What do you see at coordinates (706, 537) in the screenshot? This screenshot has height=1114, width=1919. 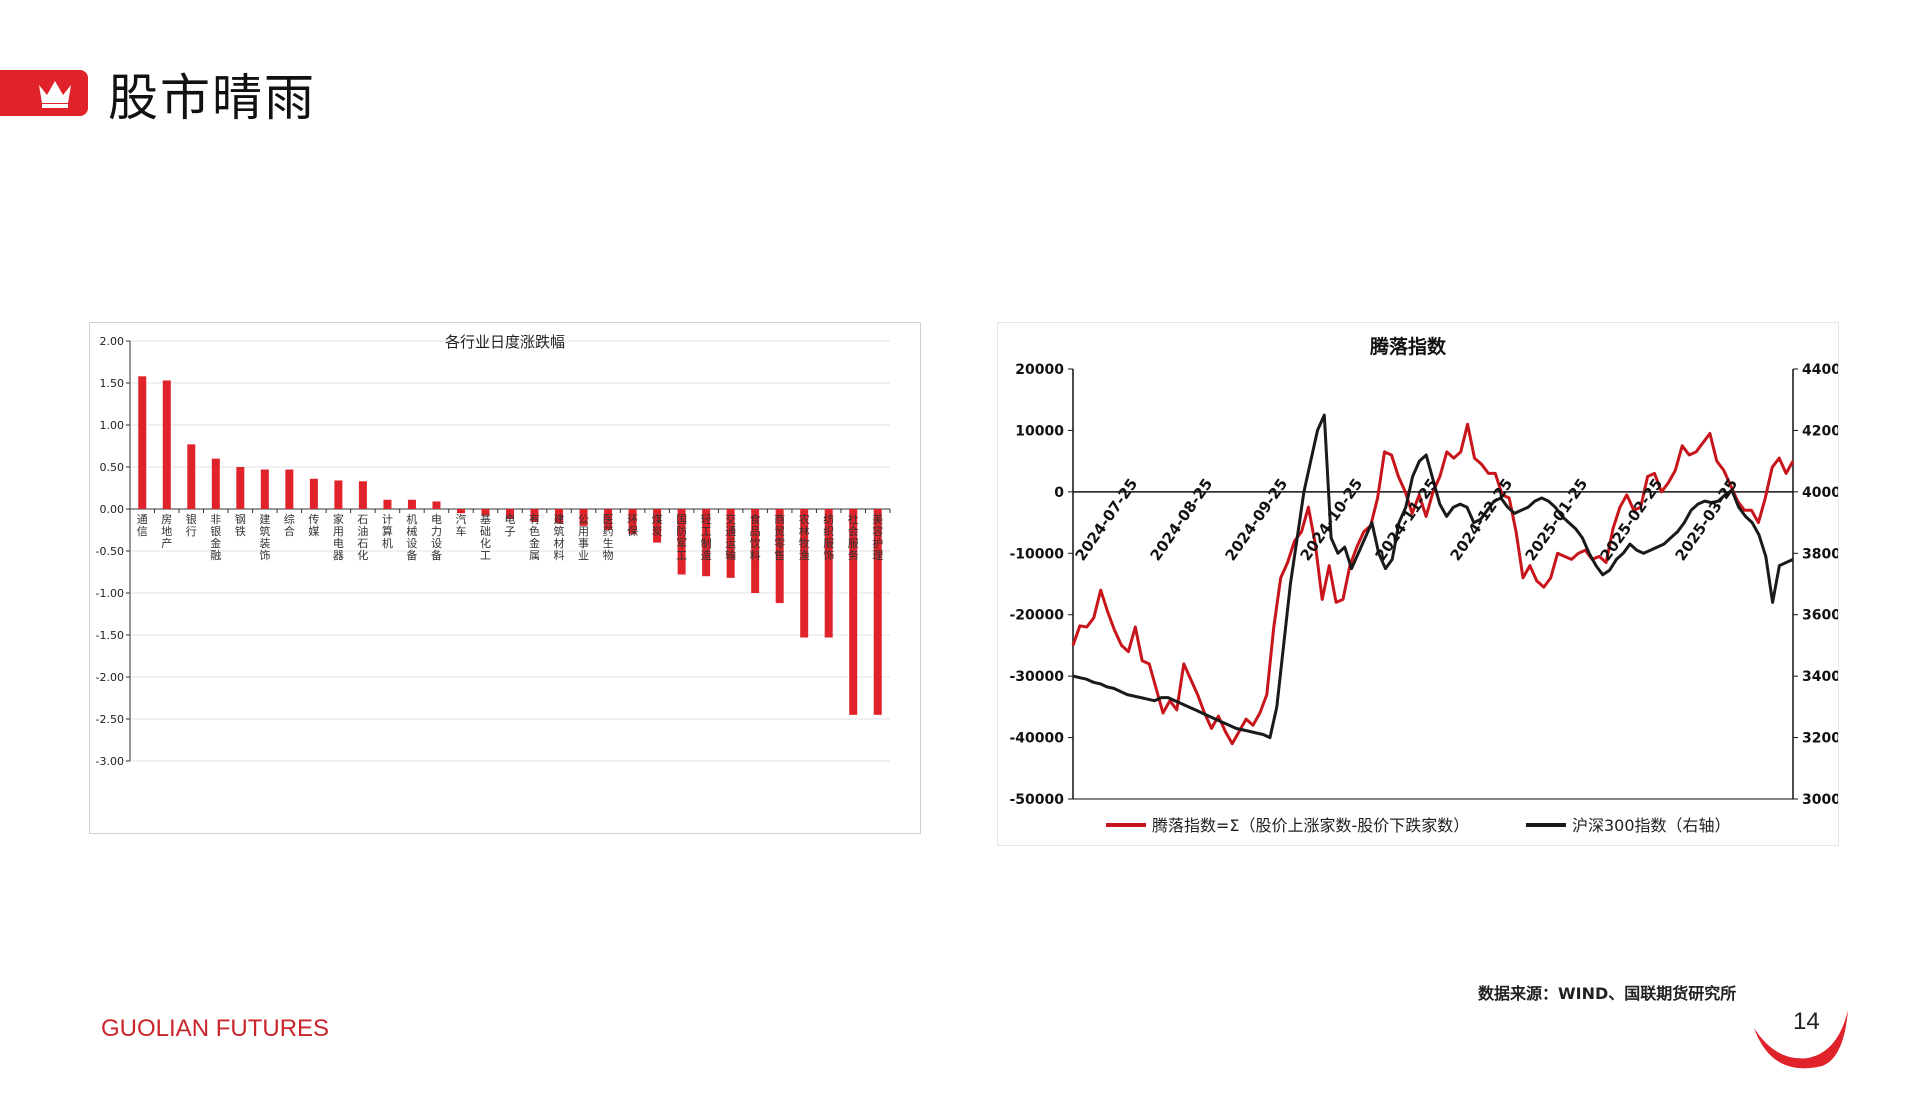 I see `x-tick-label: 轻工制造` at bounding box center [706, 537].